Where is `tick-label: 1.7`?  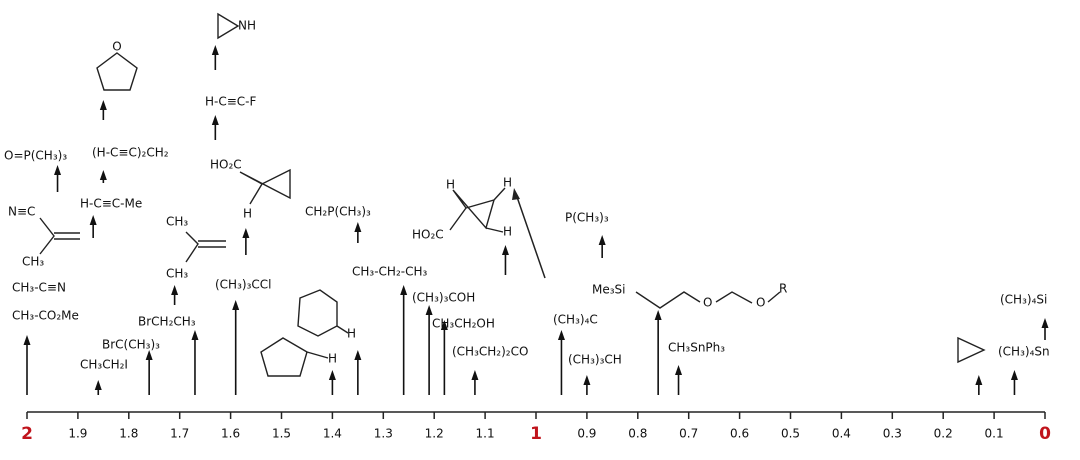 tick-label: 1.7 is located at coordinates (179, 434).